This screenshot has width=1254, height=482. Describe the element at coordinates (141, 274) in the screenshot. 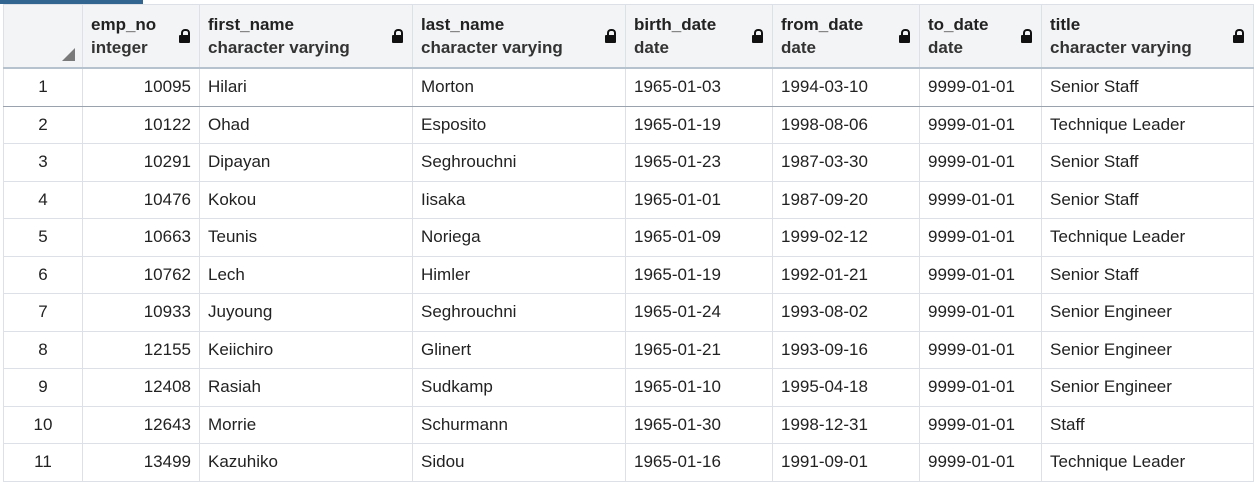

I see `cell-emp-no: 10762` at that location.